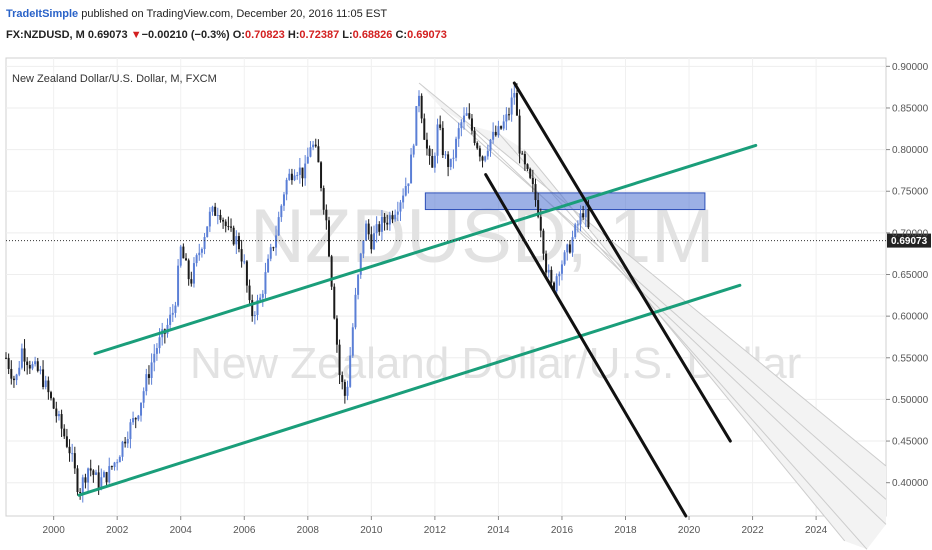 The image size is (932, 550). Describe the element at coordinates (816, 530) in the screenshot. I see `x-tick-label: 2024` at that location.